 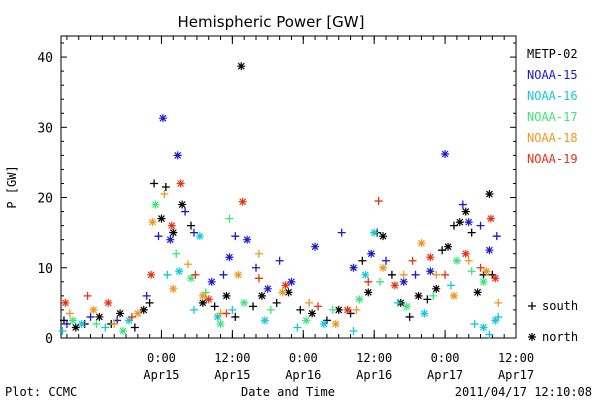 What do you see at coordinates (552, 138) in the screenshot?
I see `legend-entry-noaa-18: NOAA-18` at bounding box center [552, 138].